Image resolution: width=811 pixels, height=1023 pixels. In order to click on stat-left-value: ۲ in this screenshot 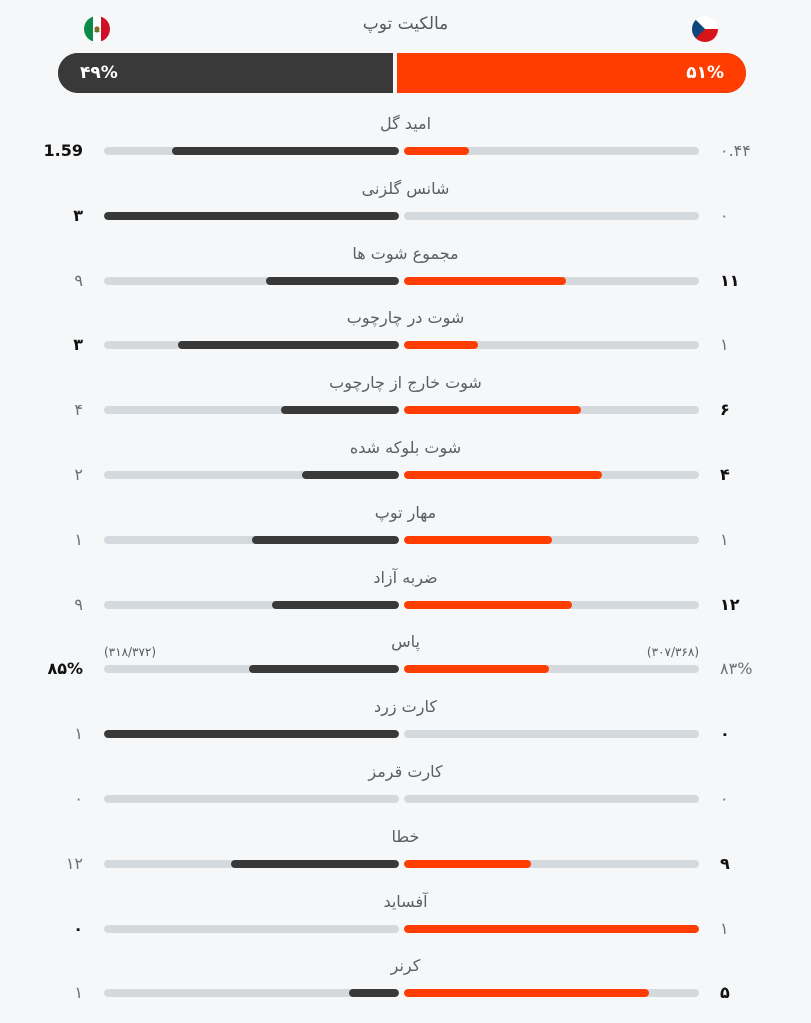, I will do `click(78, 474)`.